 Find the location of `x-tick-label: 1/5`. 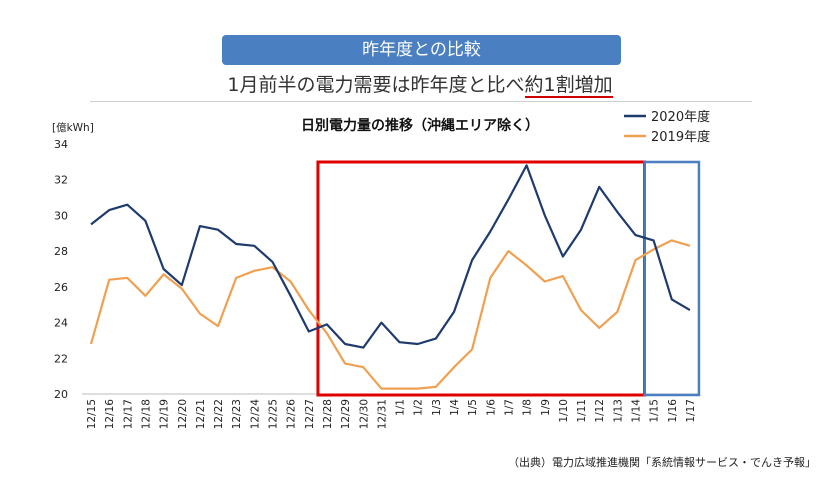

x-tick-label: 1/5 is located at coordinates (473, 407).